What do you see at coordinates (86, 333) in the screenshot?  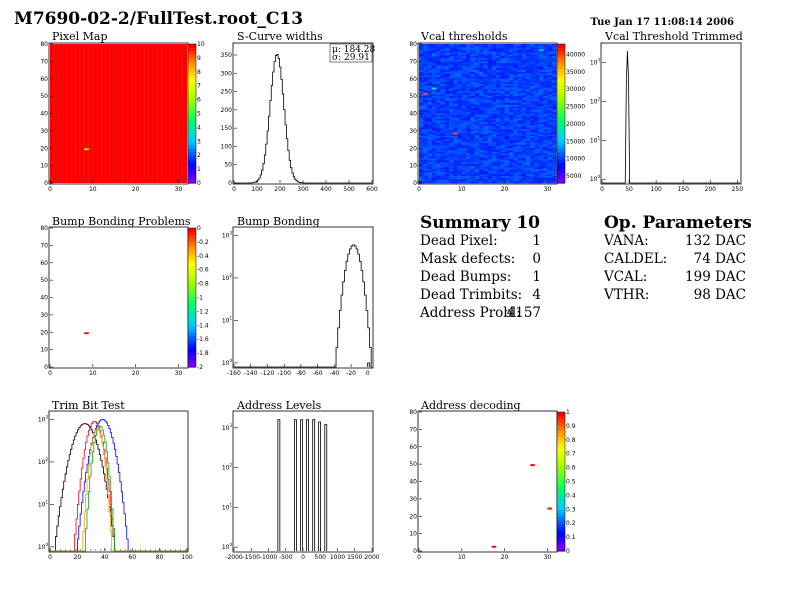 I see `heatmap-special-pixel` at bounding box center [86, 333].